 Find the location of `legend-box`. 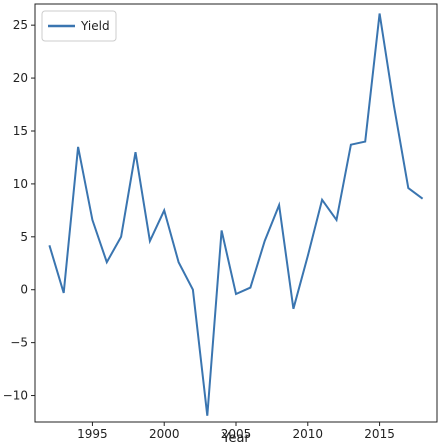

legend-box is located at coordinates (79, 26).